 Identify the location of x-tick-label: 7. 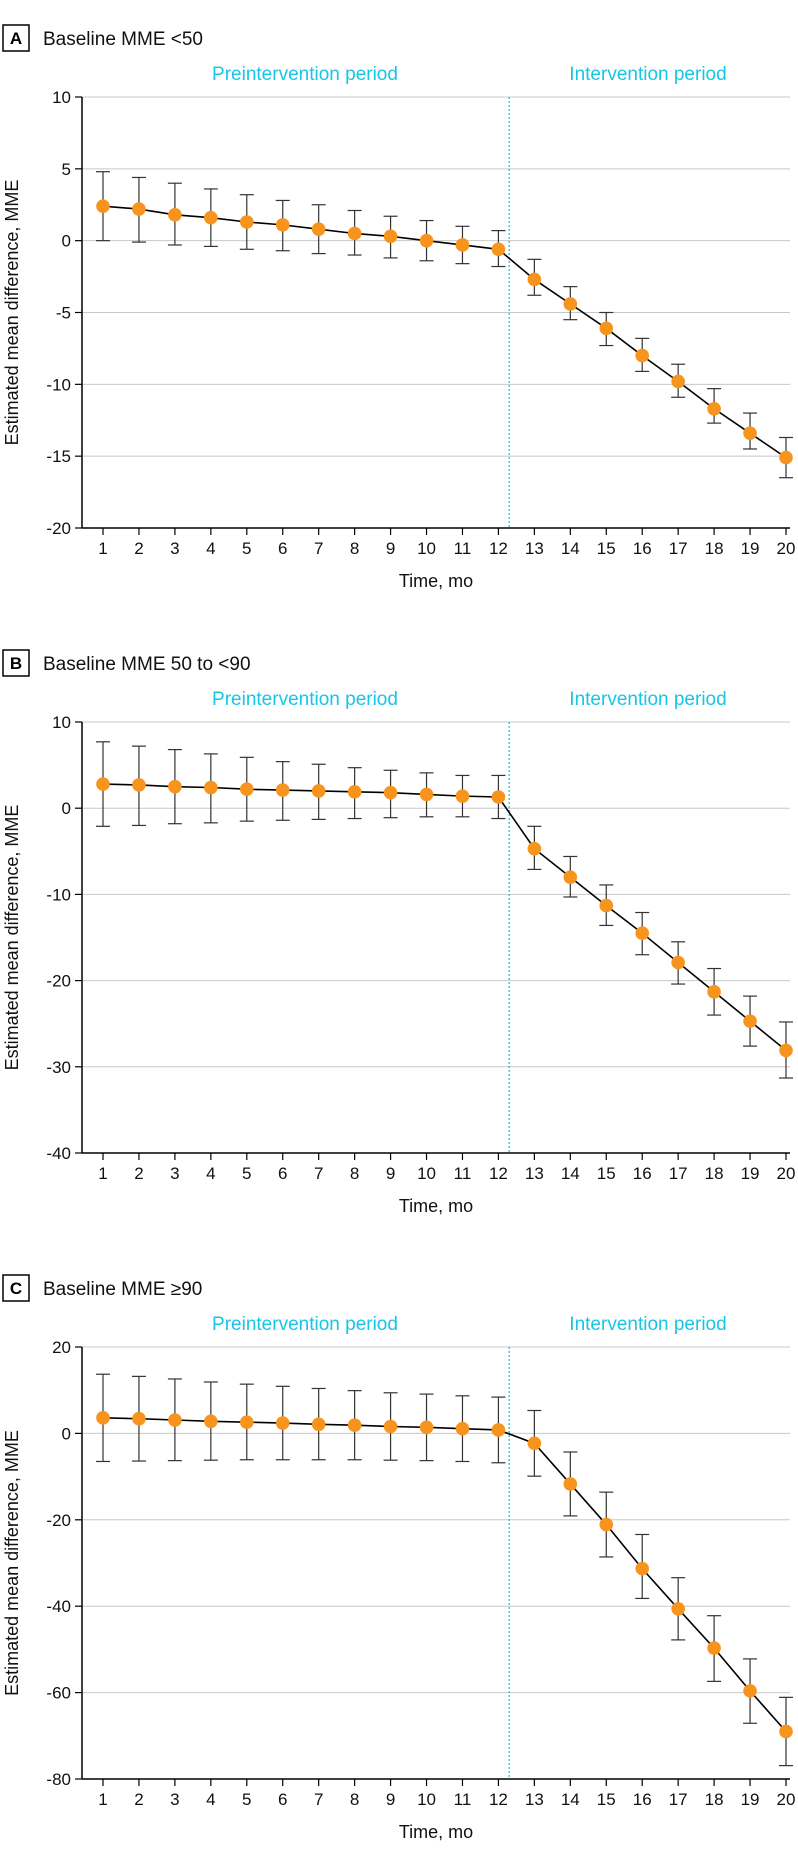
(318, 548).